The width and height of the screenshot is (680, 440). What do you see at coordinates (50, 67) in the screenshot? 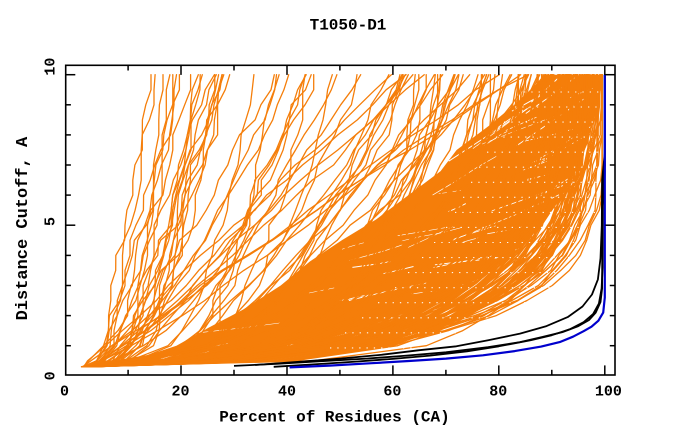
I see `svg-text: 10` at bounding box center [50, 67].